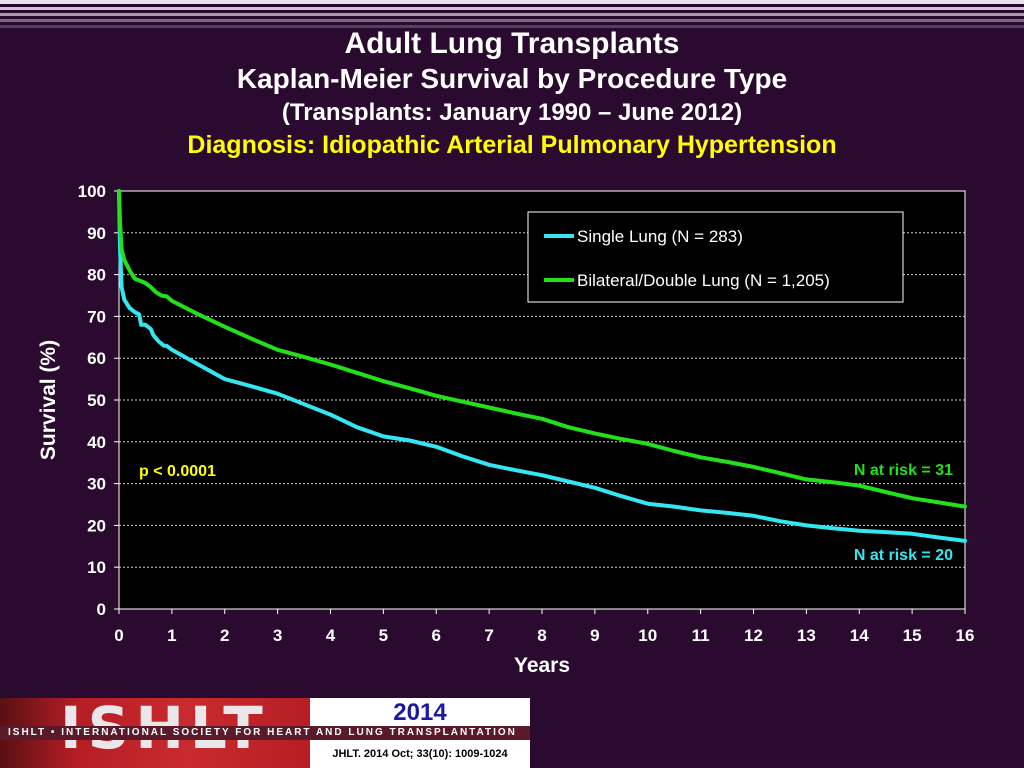  Describe the element at coordinates (488, 635) in the screenshot. I see `x-tick-label: 7` at that location.